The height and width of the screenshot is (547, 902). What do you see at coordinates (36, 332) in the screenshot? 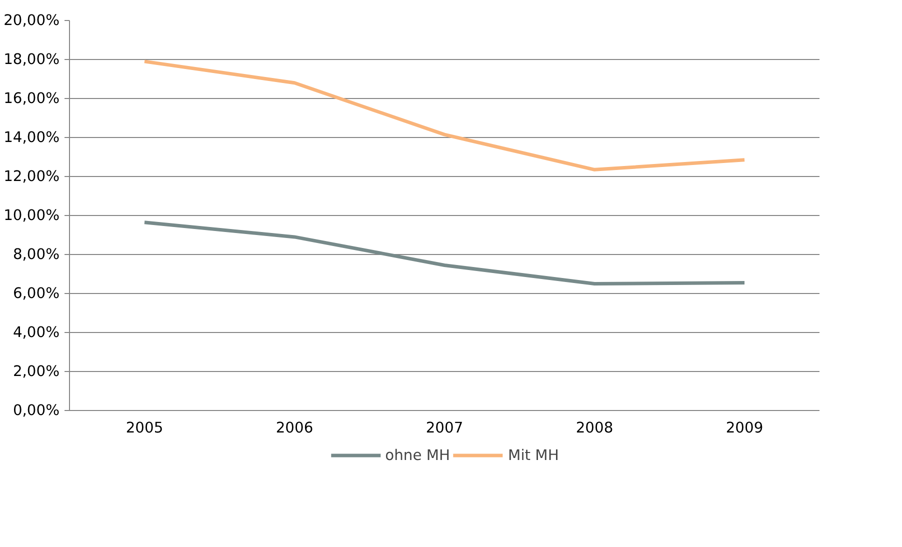
I see `y-tick-label: 4,00%` at bounding box center [36, 332].